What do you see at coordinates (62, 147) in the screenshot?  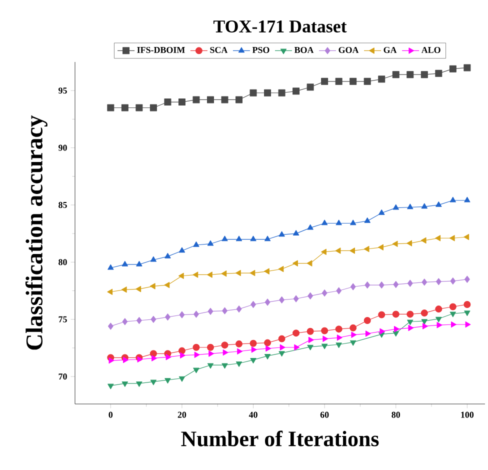 I see `y-tick-label: 90` at bounding box center [62, 147].